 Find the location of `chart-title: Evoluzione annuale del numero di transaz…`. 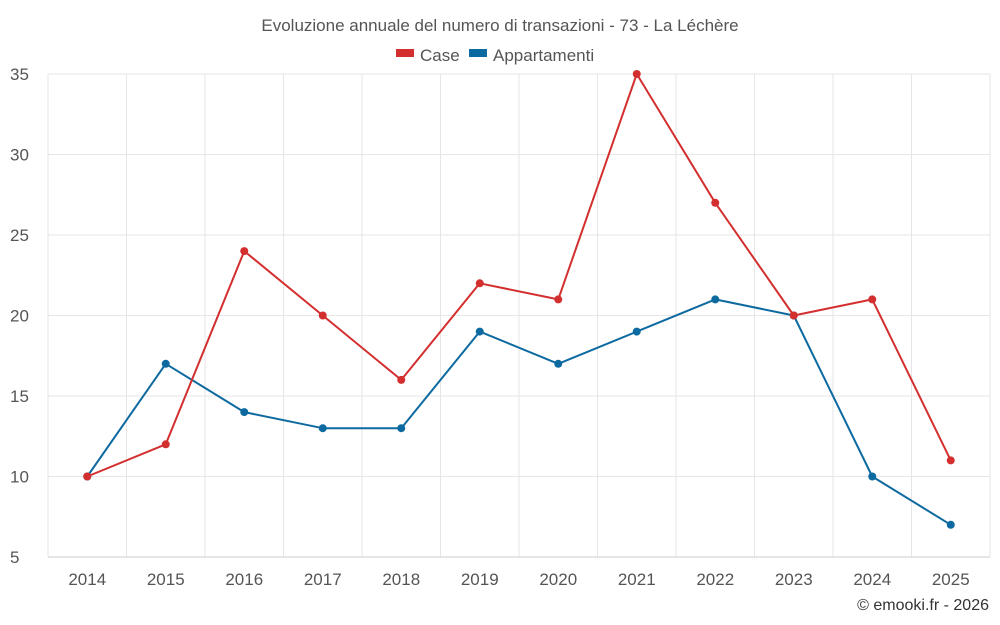

chart-title: Evoluzione annuale del numero di transaz… is located at coordinates (499, 25).